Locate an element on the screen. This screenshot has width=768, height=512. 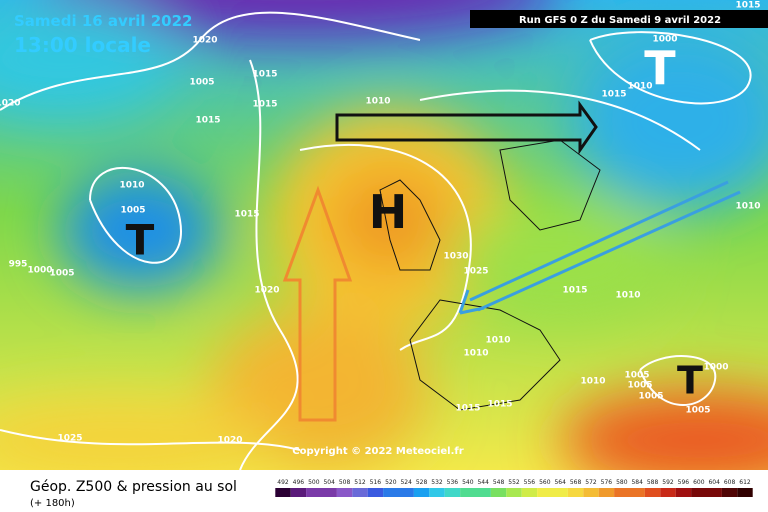
scale-label: 532 is located at coordinates (437, 482).